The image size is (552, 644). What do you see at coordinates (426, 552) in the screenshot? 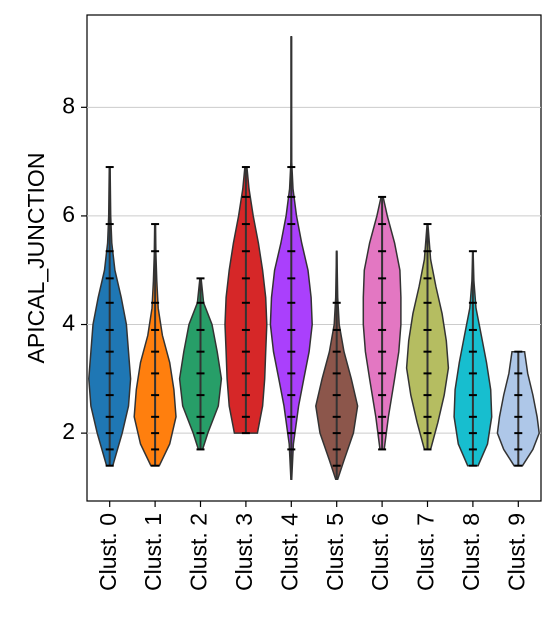
I see `x-tick-label: Clust. 7` at bounding box center [426, 552].